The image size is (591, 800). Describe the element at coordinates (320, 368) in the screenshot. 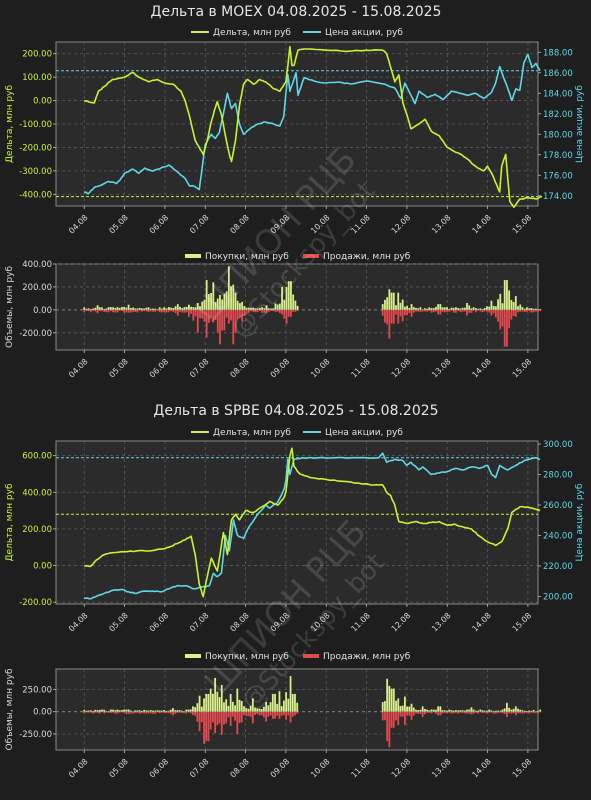

I see `moex_volume-x-tick-label: 10.08` at that location.